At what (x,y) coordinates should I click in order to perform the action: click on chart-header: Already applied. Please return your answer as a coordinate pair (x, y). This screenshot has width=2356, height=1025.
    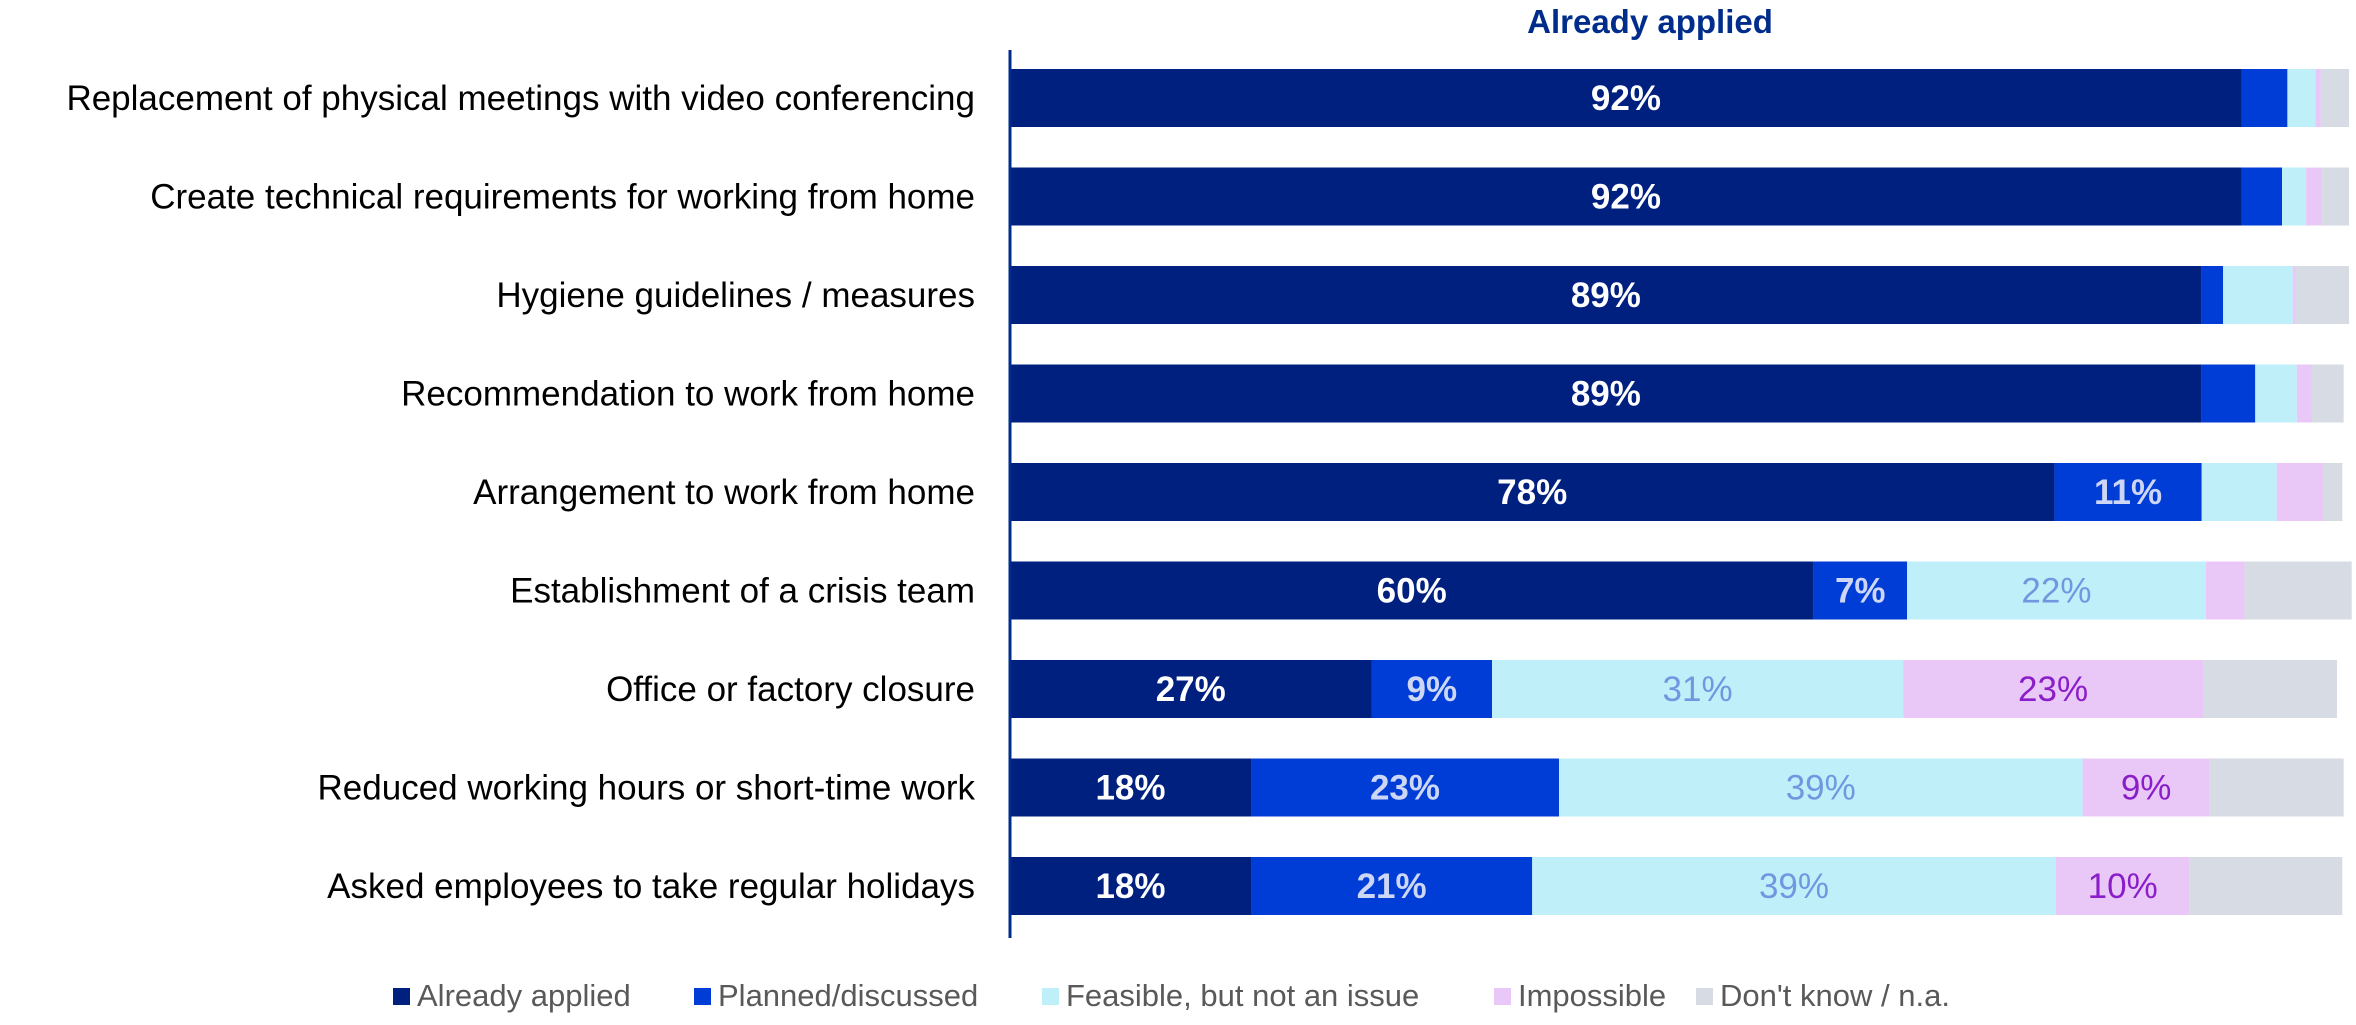
    Looking at the image, I should click on (1650, 21).